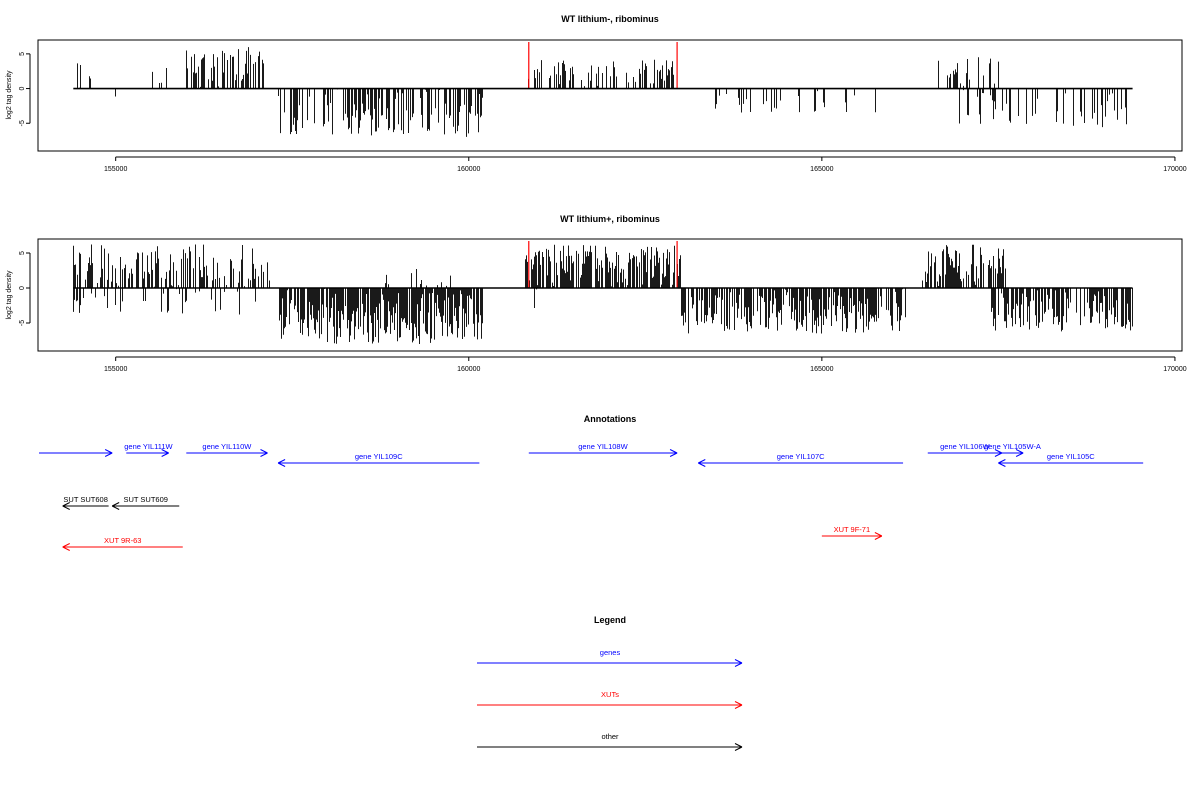 The image size is (1200, 800). What do you see at coordinates (610, 652) in the screenshot?
I see `legend-label-genes: genes` at bounding box center [610, 652].